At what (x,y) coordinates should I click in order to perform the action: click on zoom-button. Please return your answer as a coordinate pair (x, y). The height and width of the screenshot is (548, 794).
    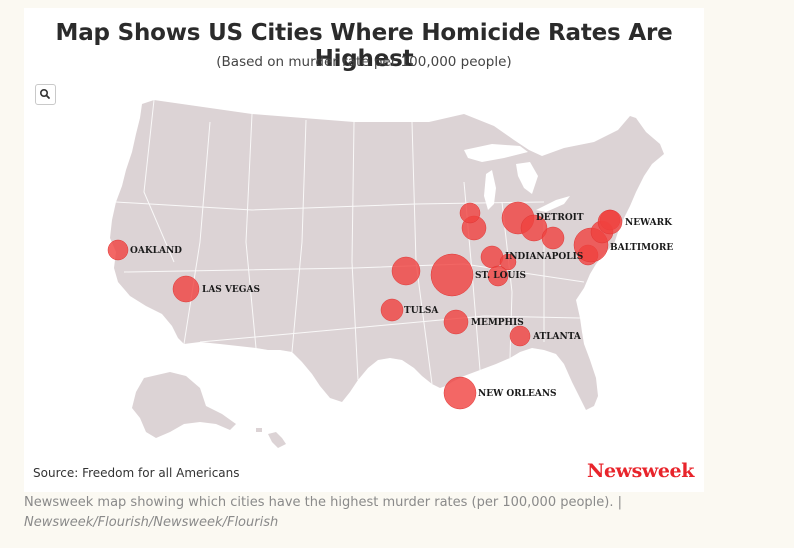
    Looking at the image, I should click on (45, 94).